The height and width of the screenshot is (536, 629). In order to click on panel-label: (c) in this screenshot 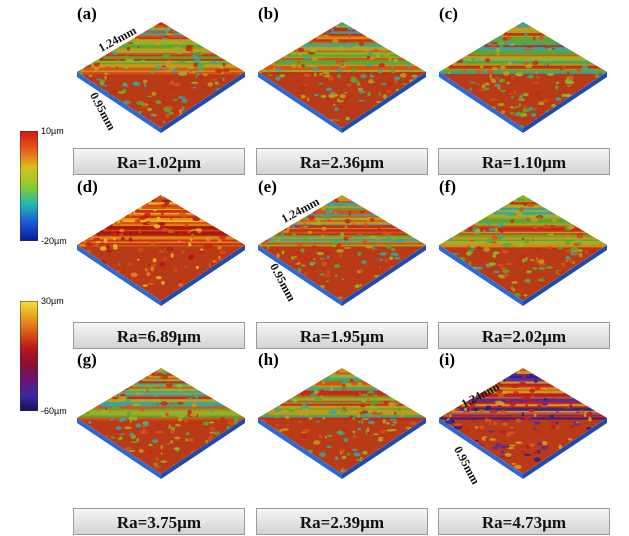, I will do `click(448, 13)`.